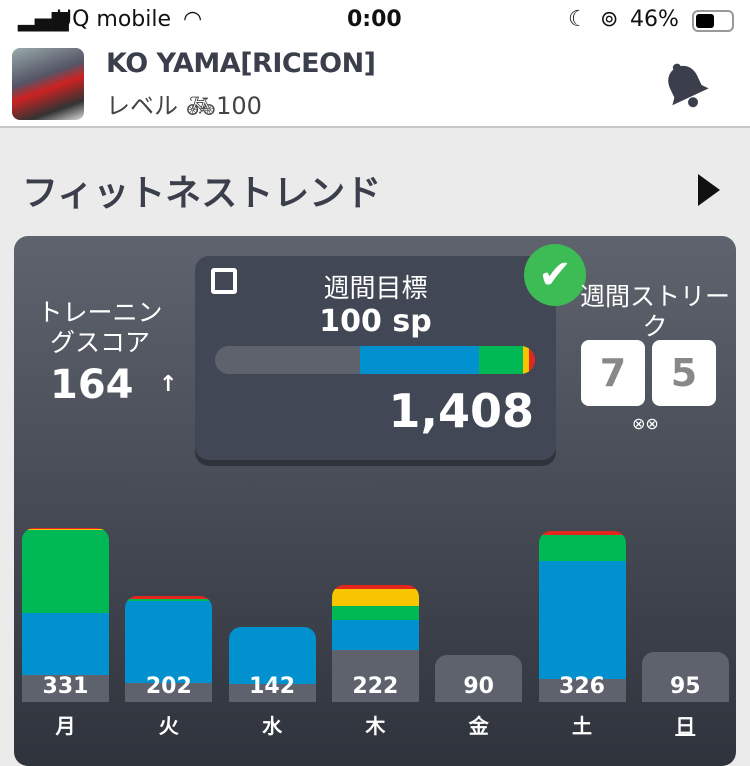 Image resolution: width=750 pixels, height=766 pixels. I want to click on progress-segment-green, so click(501, 360).